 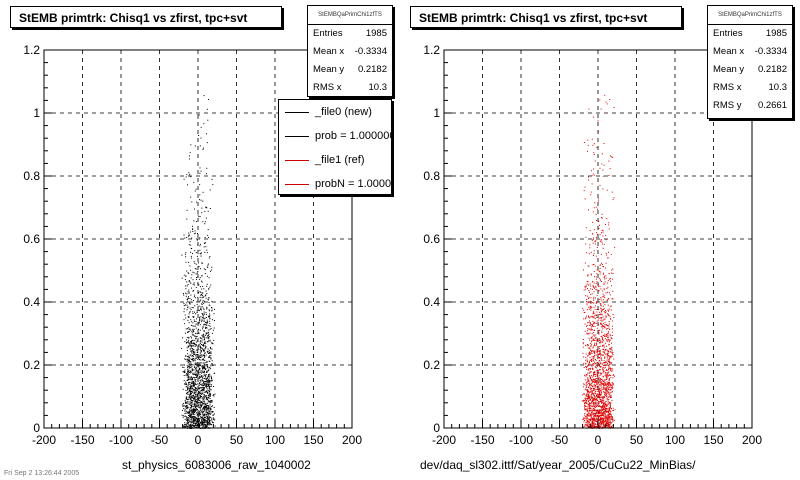 I want to click on right-stats-row-meanx: Mean x -0.3334, so click(x=750, y=51).